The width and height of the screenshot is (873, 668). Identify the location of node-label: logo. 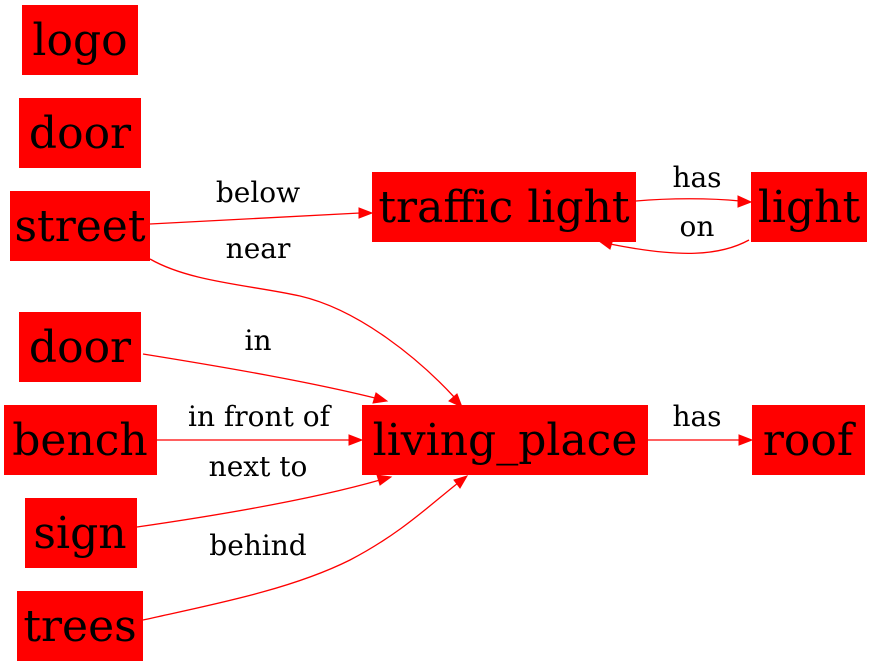
(79, 40).